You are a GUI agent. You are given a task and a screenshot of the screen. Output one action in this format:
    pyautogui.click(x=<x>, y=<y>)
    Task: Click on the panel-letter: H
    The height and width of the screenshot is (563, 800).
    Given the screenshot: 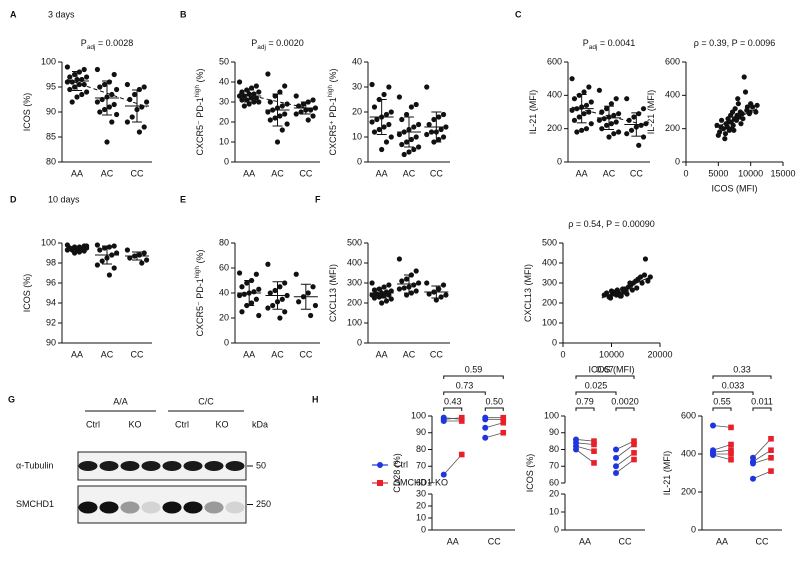 What is the action you would take?
    pyautogui.click(x=315, y=399)
    